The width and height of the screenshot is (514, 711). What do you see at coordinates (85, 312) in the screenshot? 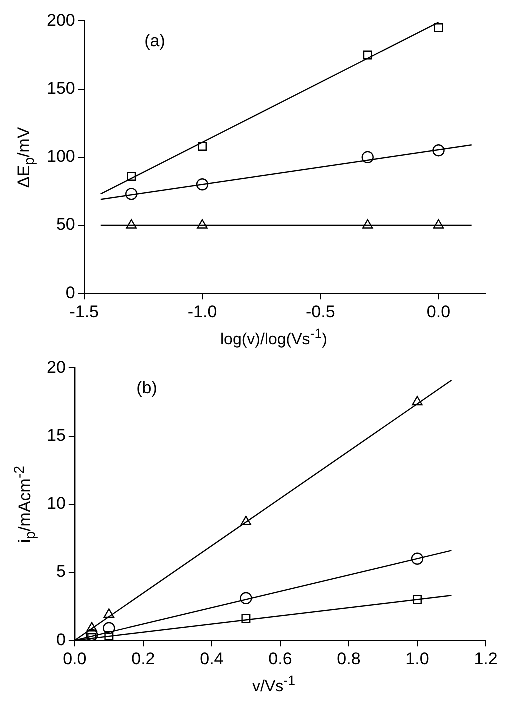
I see `x-tick-label: -1.5` at bounding box center [85, 312].